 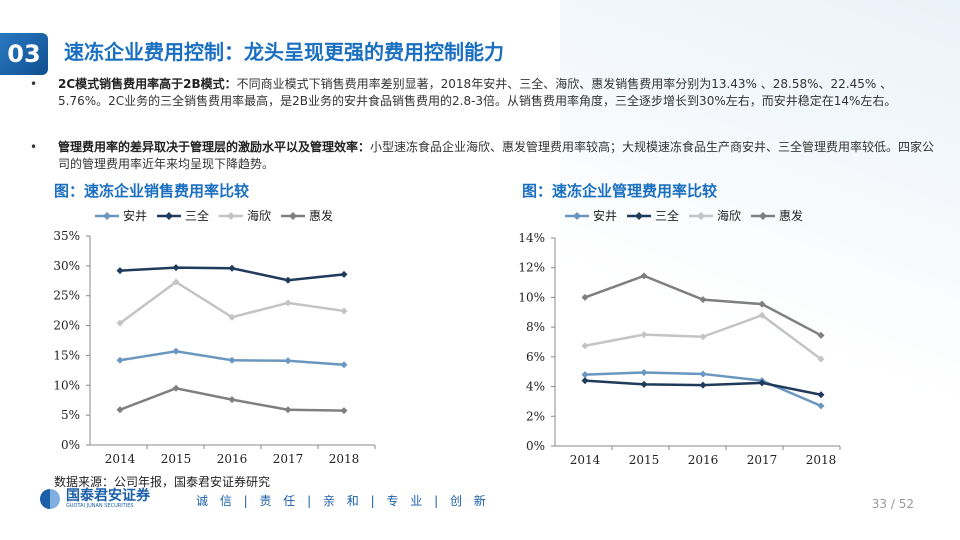 What do you see at coordinates (531, 238) in the screenshot?
I see `y-tick-label: 14%` at bounding box center [531, 238].